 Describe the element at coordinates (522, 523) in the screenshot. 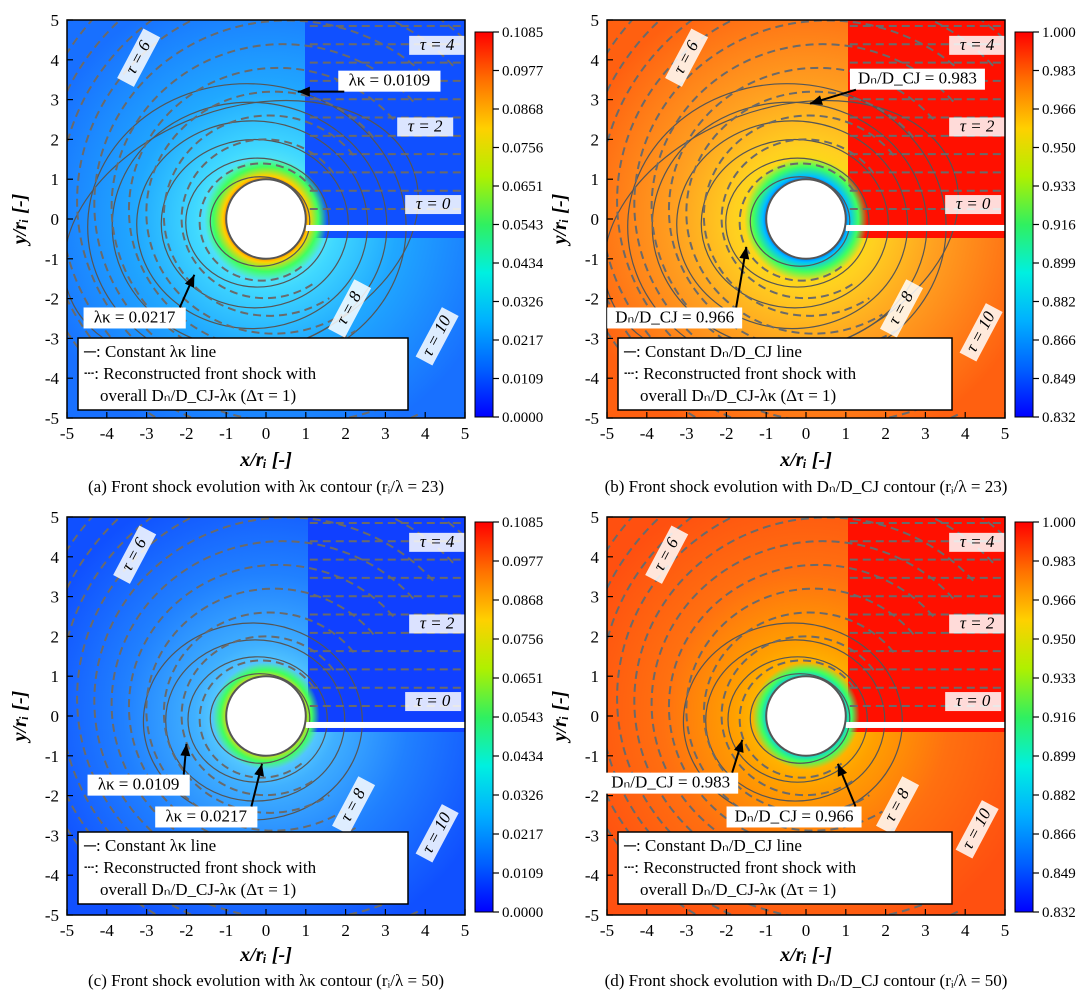

I see `colorbar-tick-label: 0.1085` at that location.